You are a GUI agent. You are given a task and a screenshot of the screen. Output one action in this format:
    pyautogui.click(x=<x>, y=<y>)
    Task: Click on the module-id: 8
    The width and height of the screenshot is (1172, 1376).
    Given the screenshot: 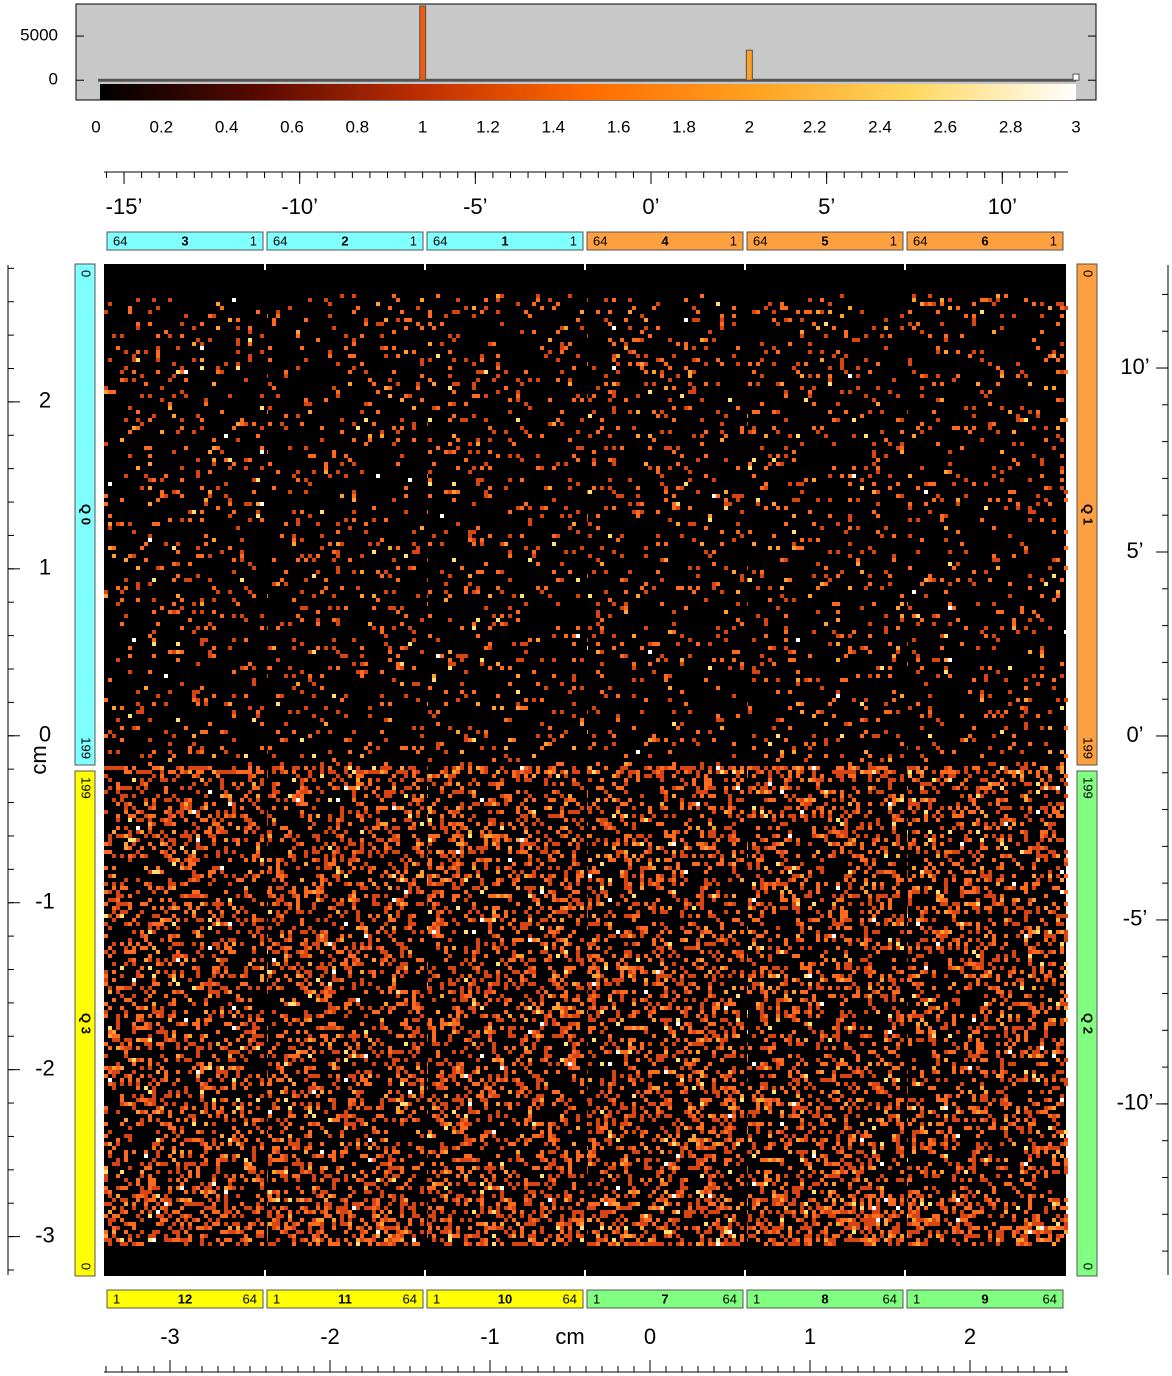 What is the action you would take?
    pyautogui.click(x=824, y=1298)
    